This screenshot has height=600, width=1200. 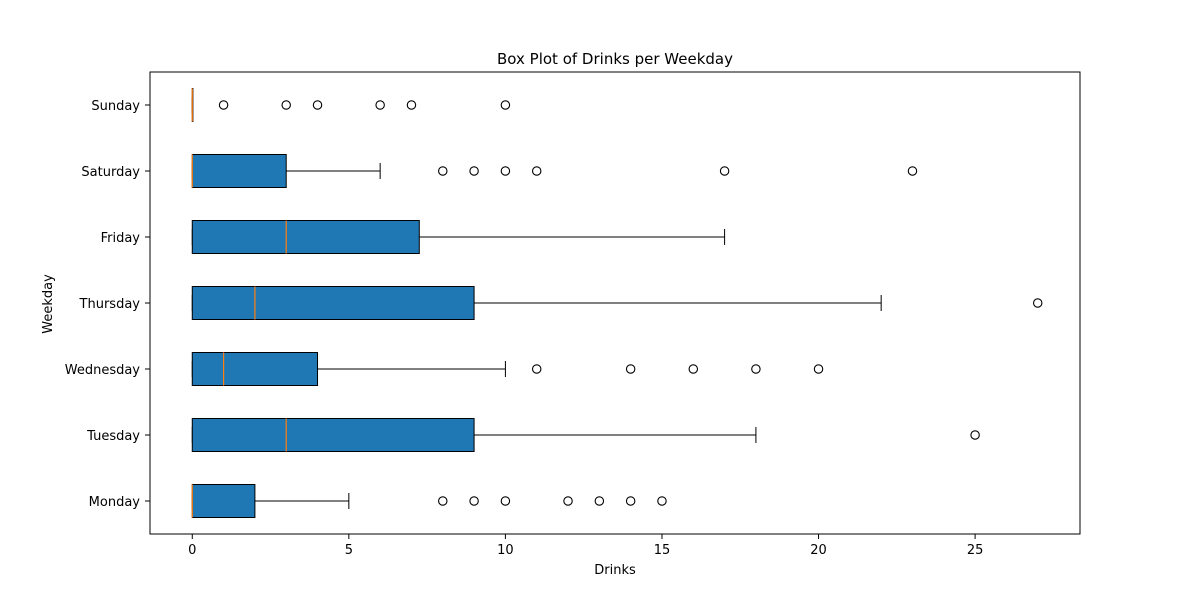 I want to click on x-tick-label-10: 10, so click(x=505, y=550).